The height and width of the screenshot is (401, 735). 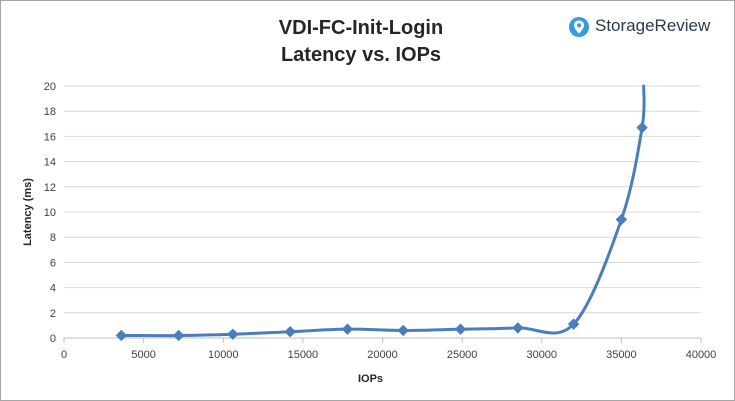 What do you see at coordinates (53, 314) in the screenshot?
I see `y-tick-label: 2` at bounding box center [53, 314].